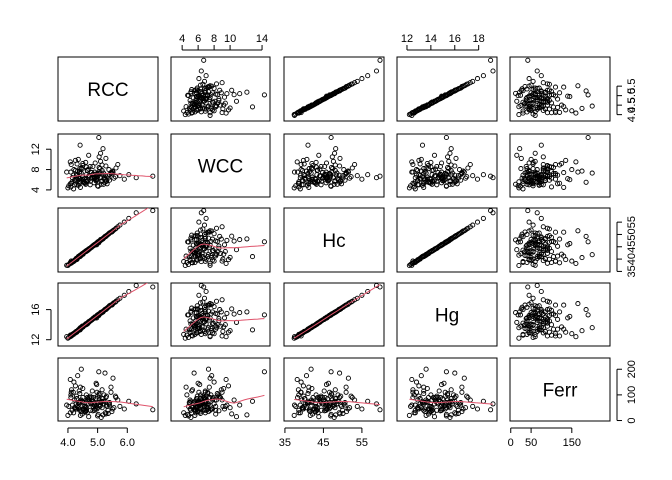 This screenshot has height=480, width=672. Describe the element at coordinates (560, 165) in the screenshot. I see `panel-border` at that location.